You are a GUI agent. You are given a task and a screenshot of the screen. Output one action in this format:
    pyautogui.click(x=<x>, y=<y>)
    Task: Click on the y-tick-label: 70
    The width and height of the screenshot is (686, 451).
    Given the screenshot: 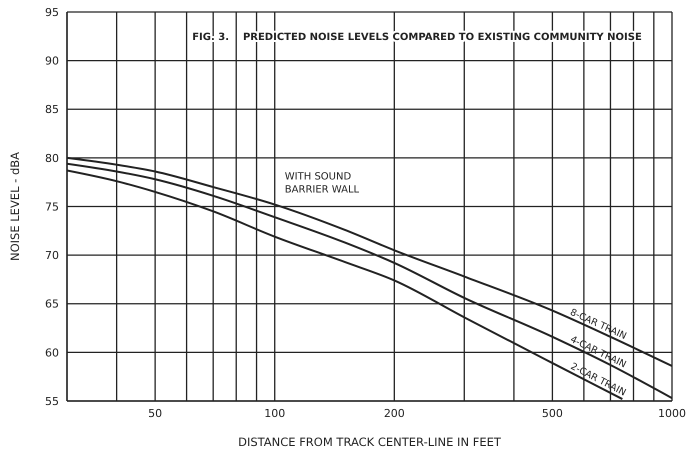 What is the action you would take?
    pyautogui.click(x=52, y=255)
    